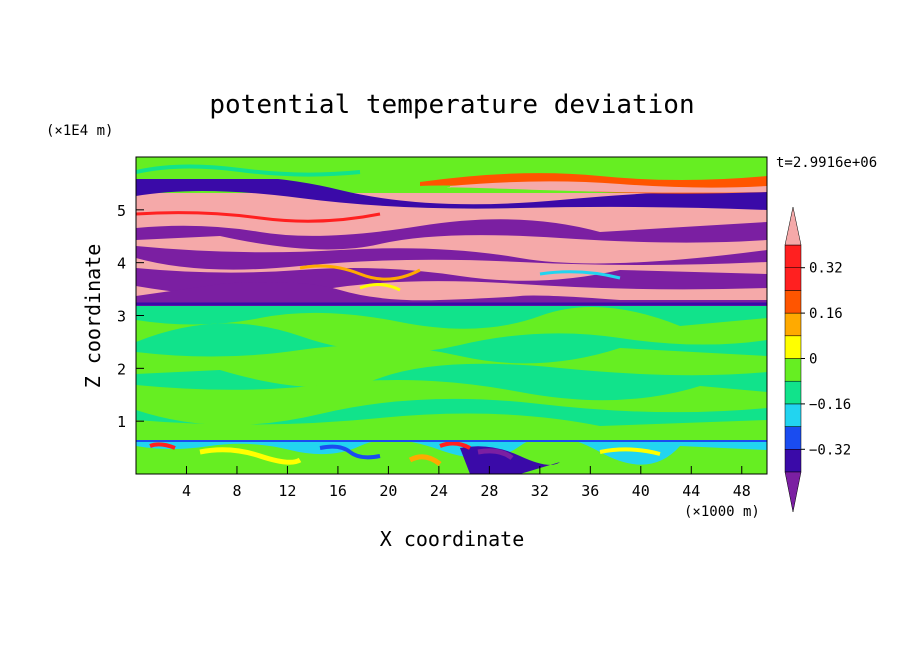 This screenshot has height=654, width=904. What do you see at coordinates (742, 491) in the screenshot?
I see `x-tick-label: 48` at bounding box center [742, 491].